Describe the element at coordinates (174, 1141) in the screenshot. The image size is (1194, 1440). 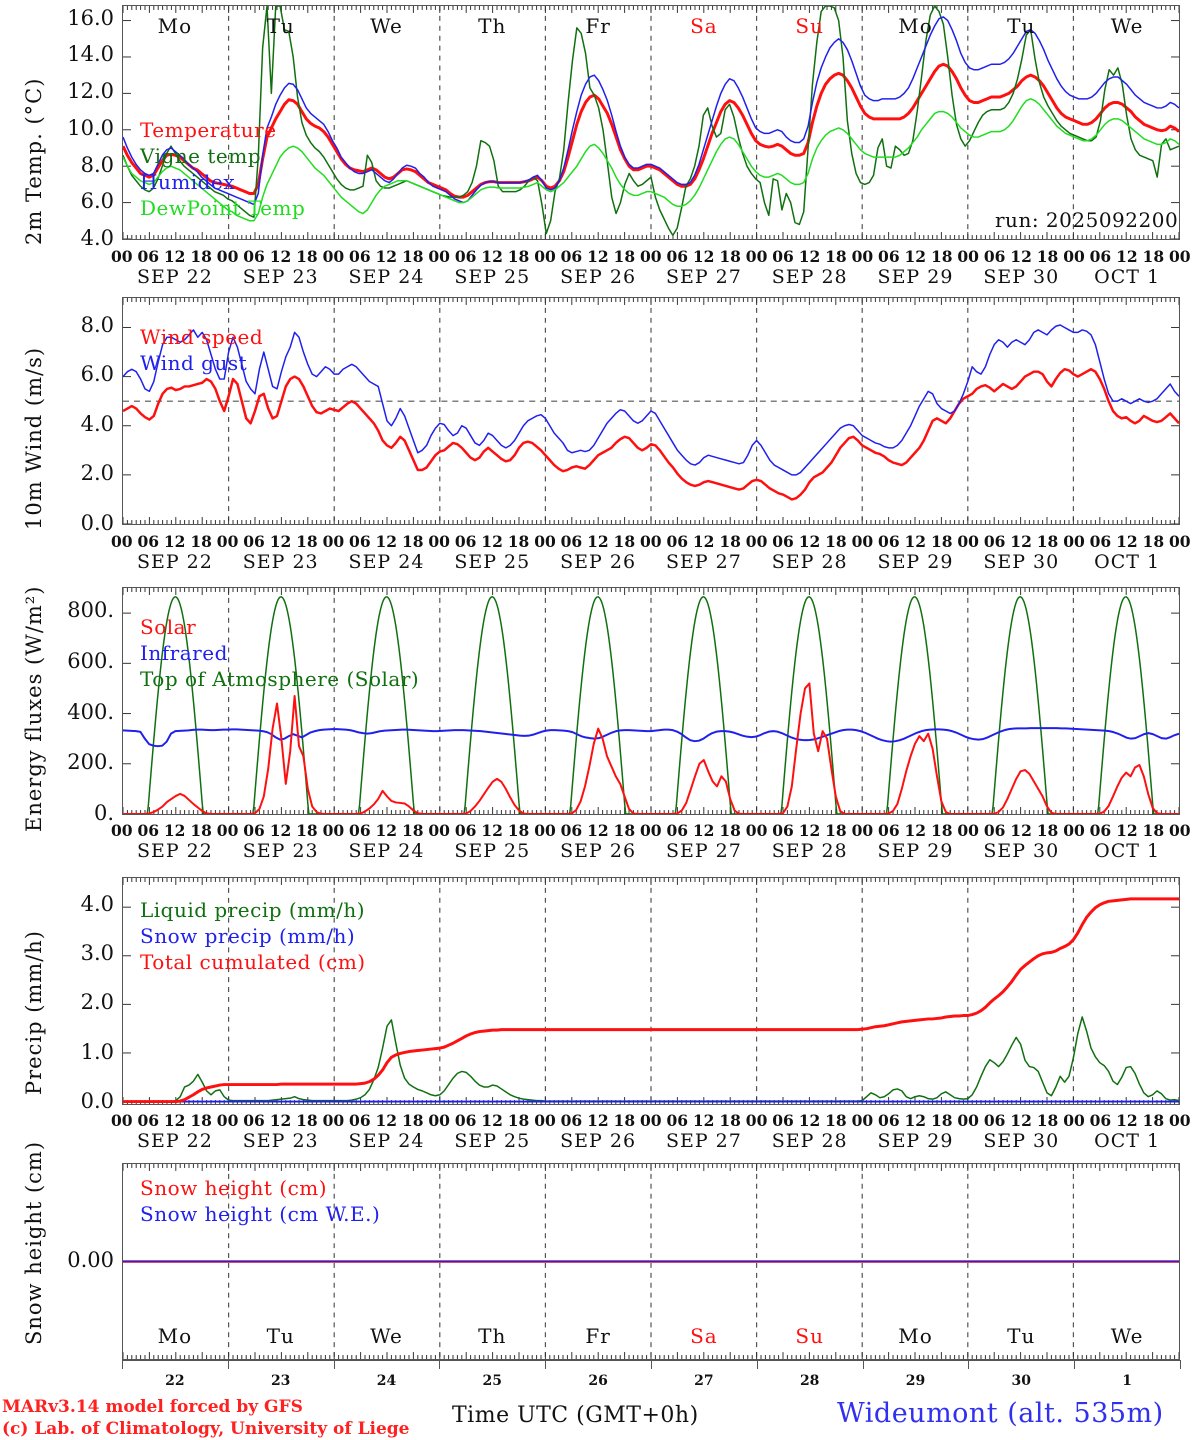
I see `date-label: SEP 22` at that location.